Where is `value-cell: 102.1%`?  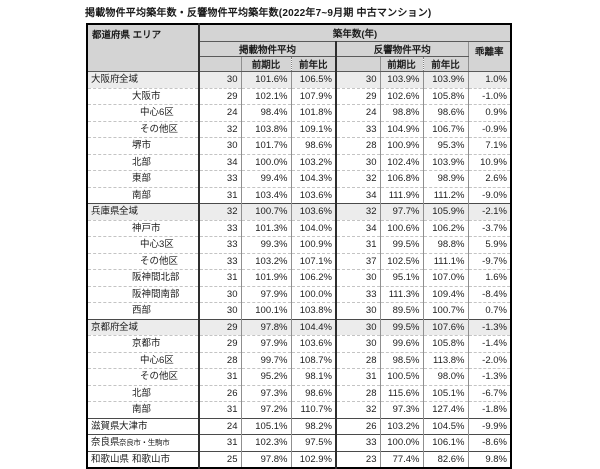
value-cell: 102.1% is located at coordinates (265, 96).